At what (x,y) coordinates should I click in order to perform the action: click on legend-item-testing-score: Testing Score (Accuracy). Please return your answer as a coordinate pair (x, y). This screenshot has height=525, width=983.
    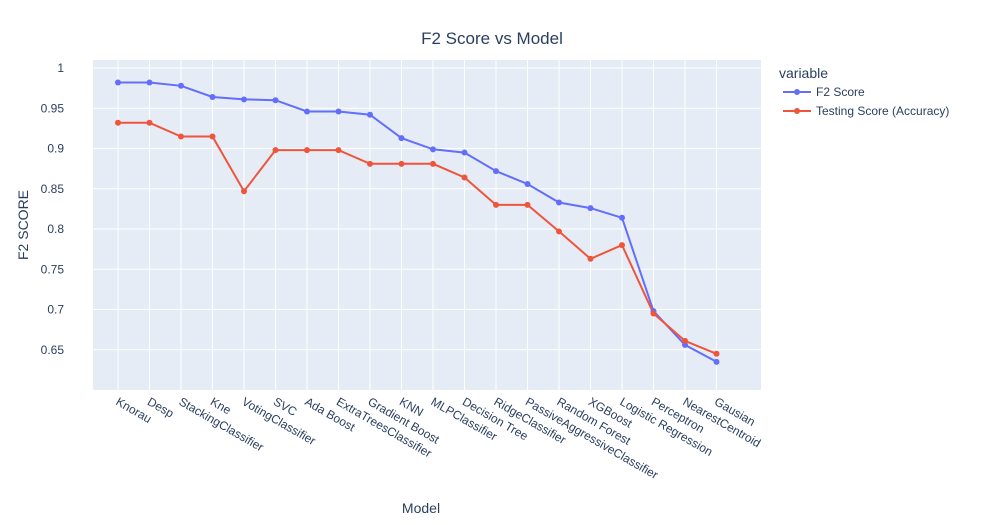
    Looking at the image, I should click on (866, 111).